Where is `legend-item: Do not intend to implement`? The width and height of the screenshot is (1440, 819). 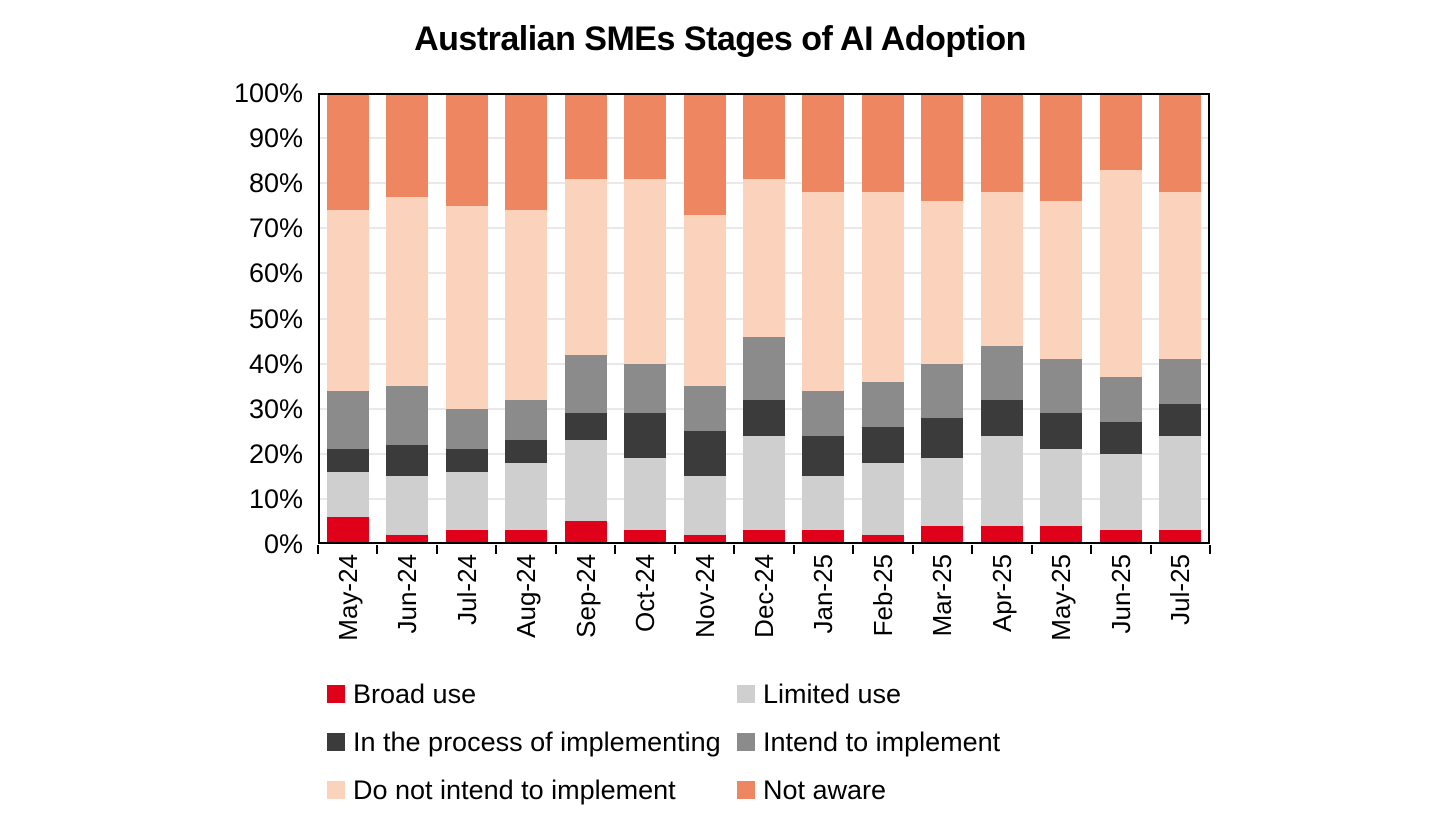
legend-item: Do not intend to implement is located at coordinates (501, 790).